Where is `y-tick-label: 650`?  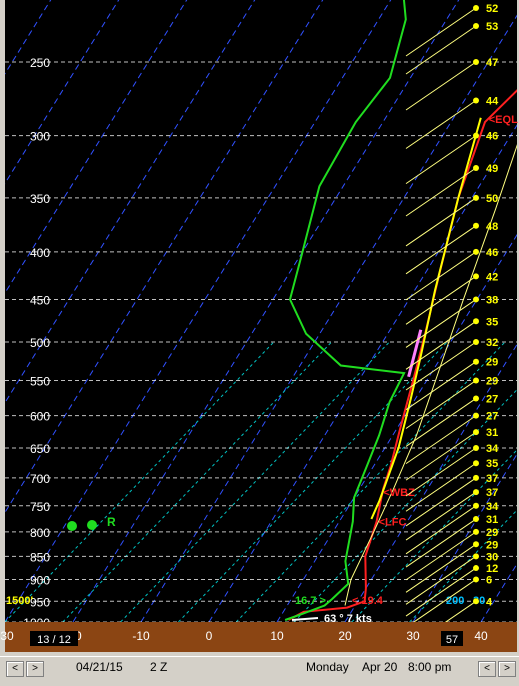 y-tick-label: 650 is located at coordinates (40, 449).